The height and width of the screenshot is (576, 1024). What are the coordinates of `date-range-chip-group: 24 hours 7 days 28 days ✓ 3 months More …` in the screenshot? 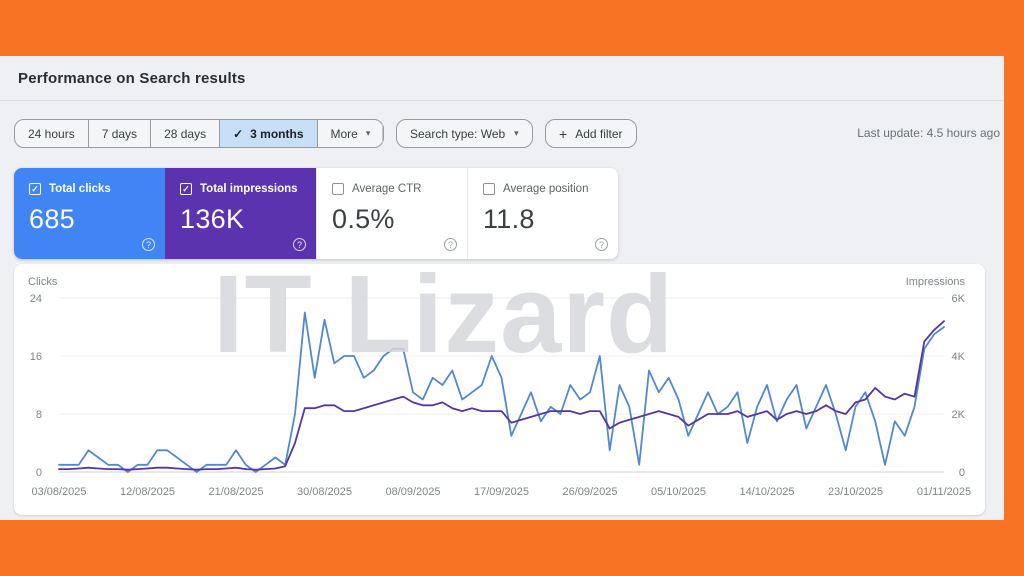 It's located at (199, 133).